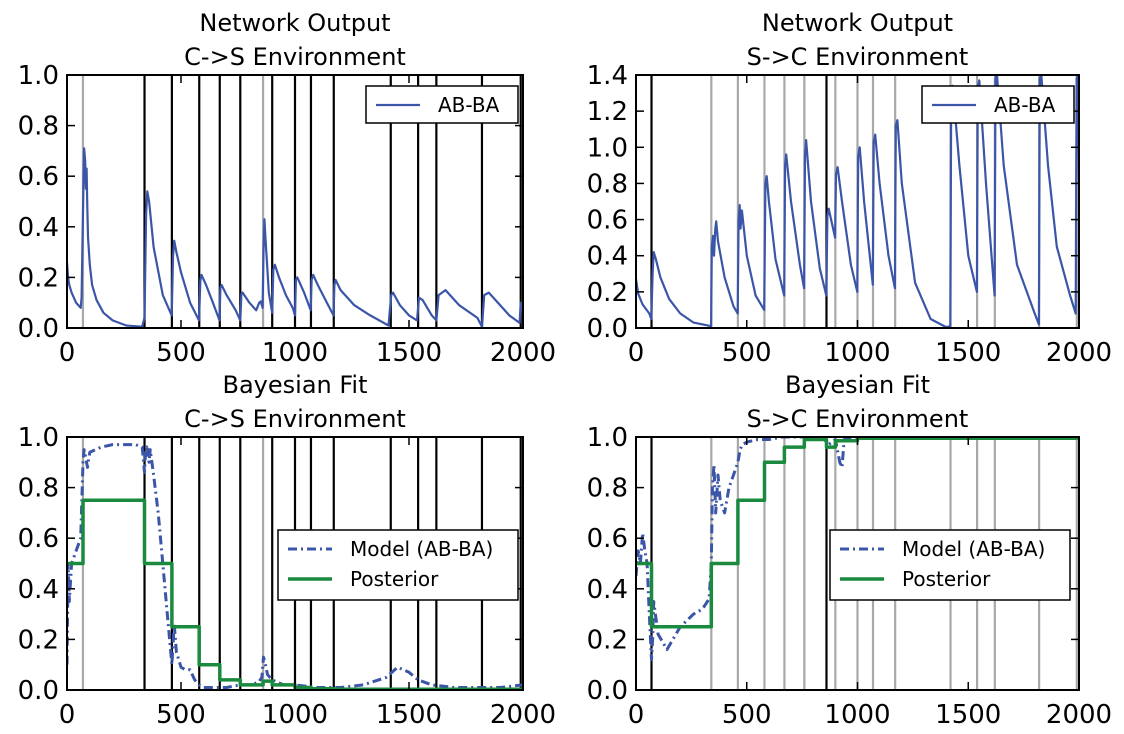 The height and width of the screenshot is (734, 1124). Describe the element at coordinates (607, 112) in the screenshot. I see `y-tick-label: 1.2` at that location.